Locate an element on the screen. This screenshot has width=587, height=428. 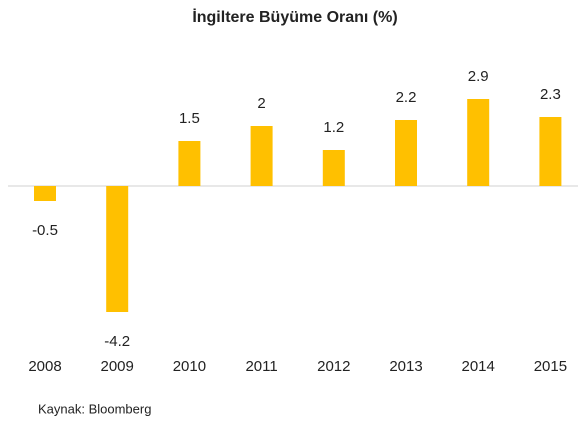
data-label: 1.2 is located at coordinates (333, 127).